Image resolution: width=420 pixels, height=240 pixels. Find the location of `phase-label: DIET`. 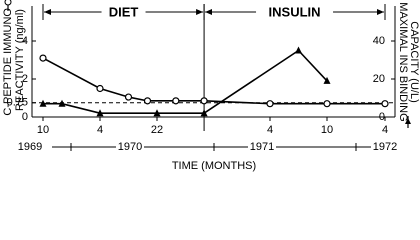

phase-label: DIET is located at coordinates (124, 11).